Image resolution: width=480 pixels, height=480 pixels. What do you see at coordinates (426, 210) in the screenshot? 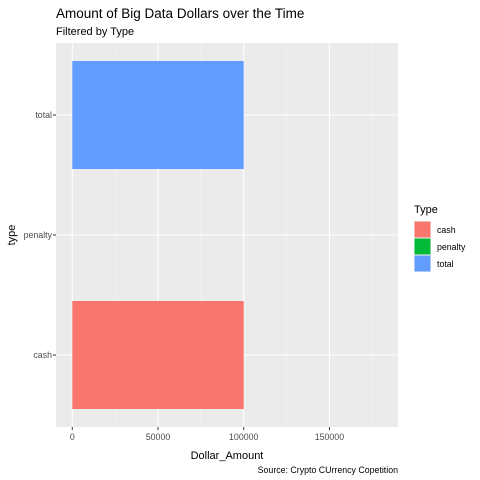
I see `legend-title: Type` at bounding box center [426, 210].